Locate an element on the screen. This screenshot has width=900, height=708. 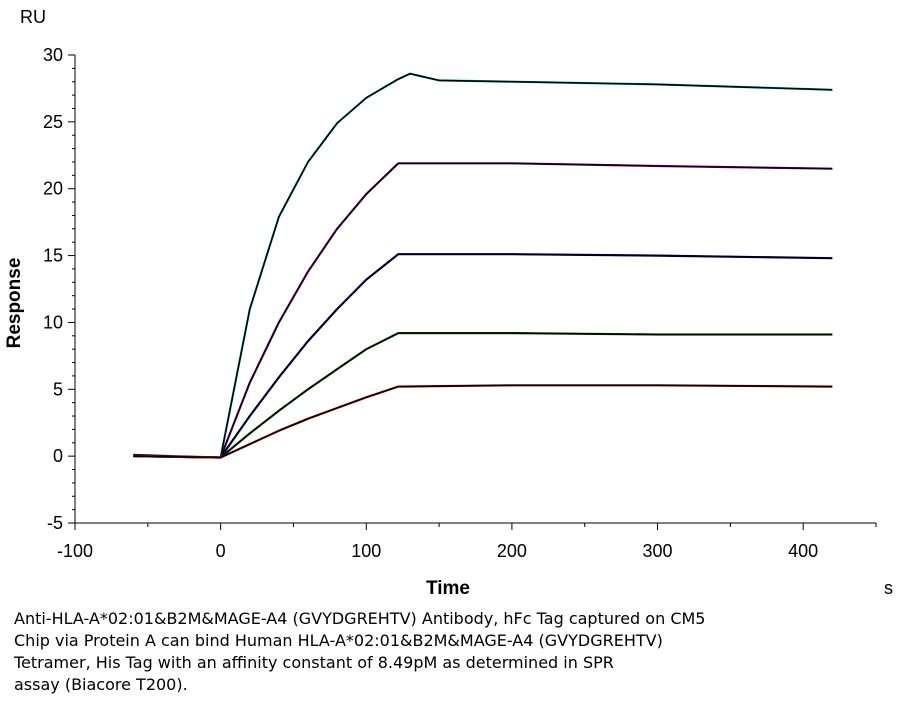
series-4-fit-line is located at coordinates (483, 395).